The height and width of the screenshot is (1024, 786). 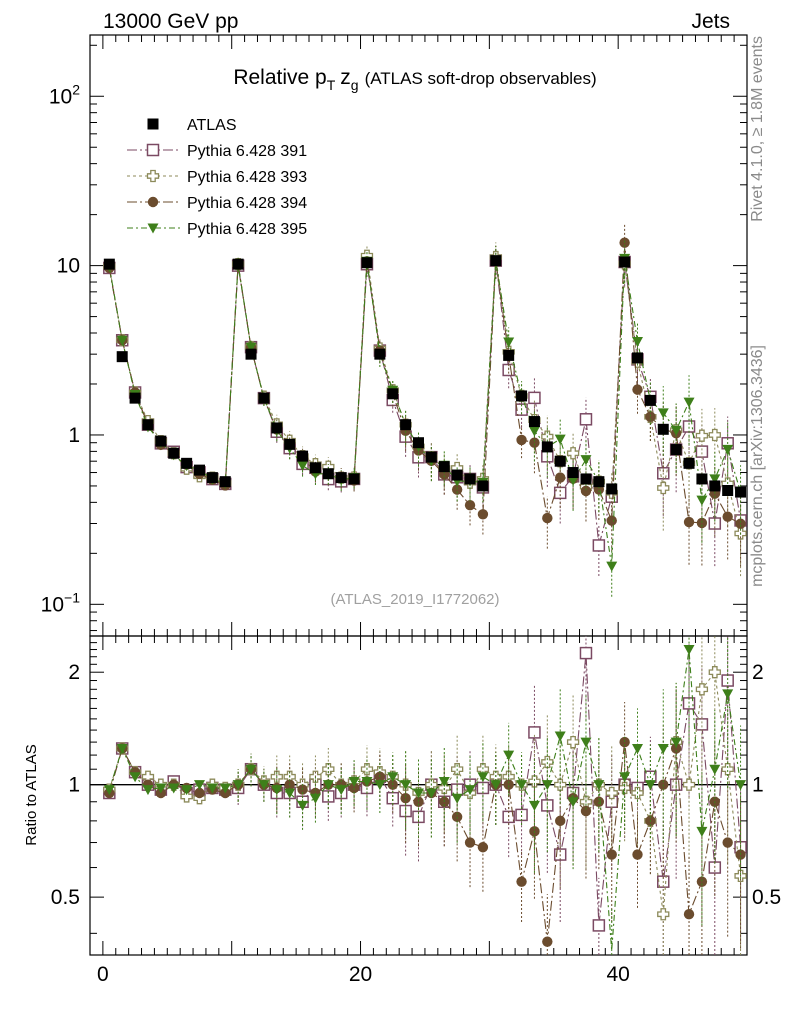 I want to click on ratio-y-tick-label-left: 2, so click(x=74, y=672).